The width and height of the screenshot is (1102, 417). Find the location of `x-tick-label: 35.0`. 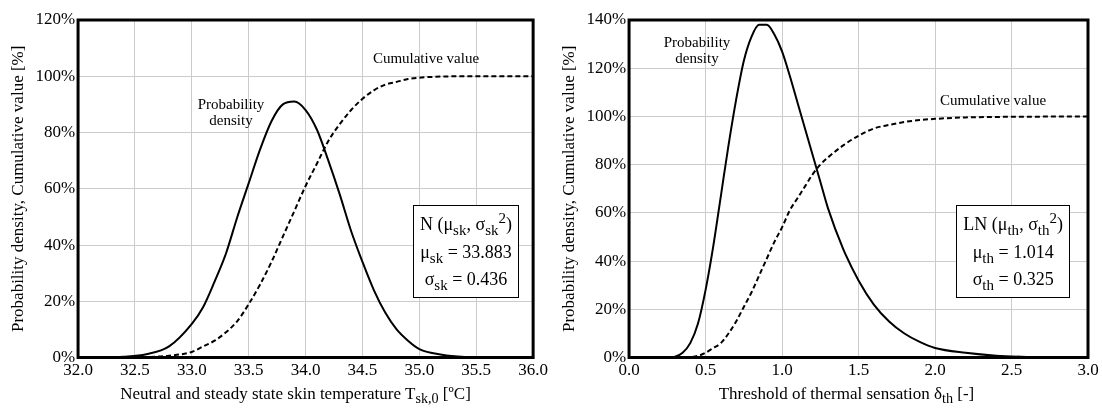

x-tick-label: 35.0 is located at coordinates (419, 370).